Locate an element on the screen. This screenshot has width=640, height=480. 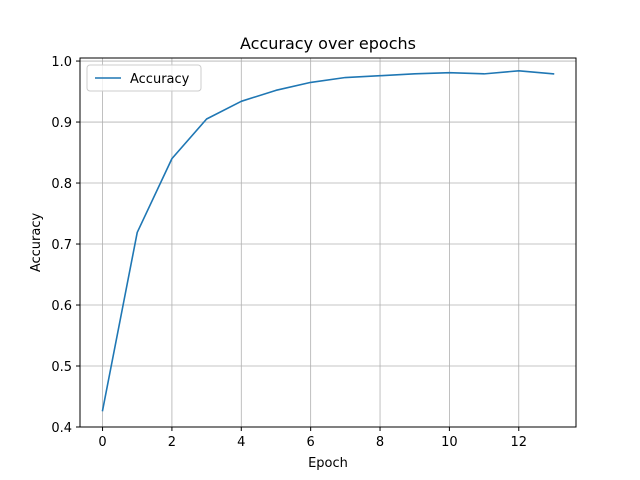
x-tick-label: 8 is located at coordinates (380, 442).